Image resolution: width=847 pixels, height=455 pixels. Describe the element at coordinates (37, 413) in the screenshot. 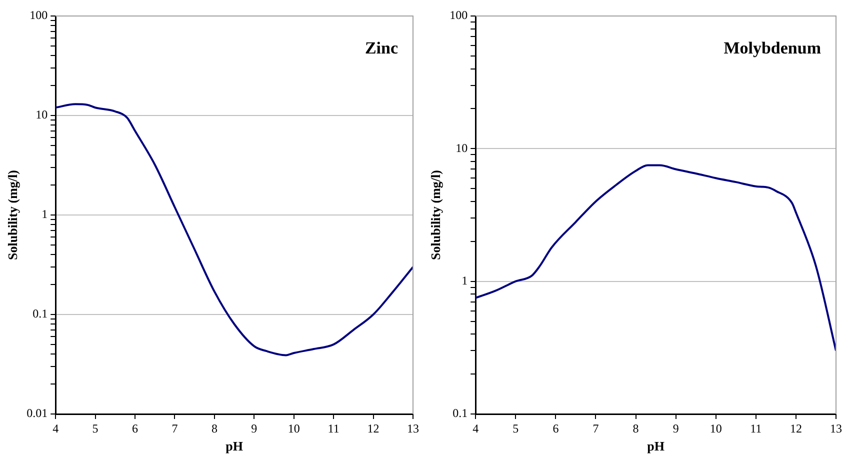

I see `y-tick-label: 0.01` at that location.